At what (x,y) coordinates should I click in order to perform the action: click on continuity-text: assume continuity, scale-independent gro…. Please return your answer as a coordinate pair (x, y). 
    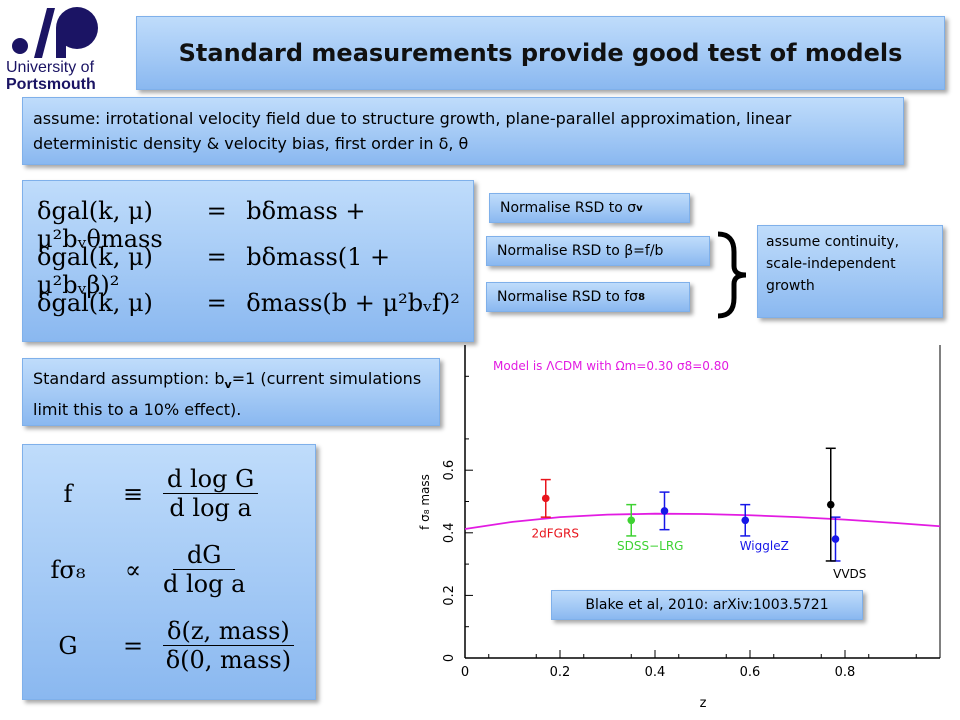
    Looking at the image, I should click on (833, 264).